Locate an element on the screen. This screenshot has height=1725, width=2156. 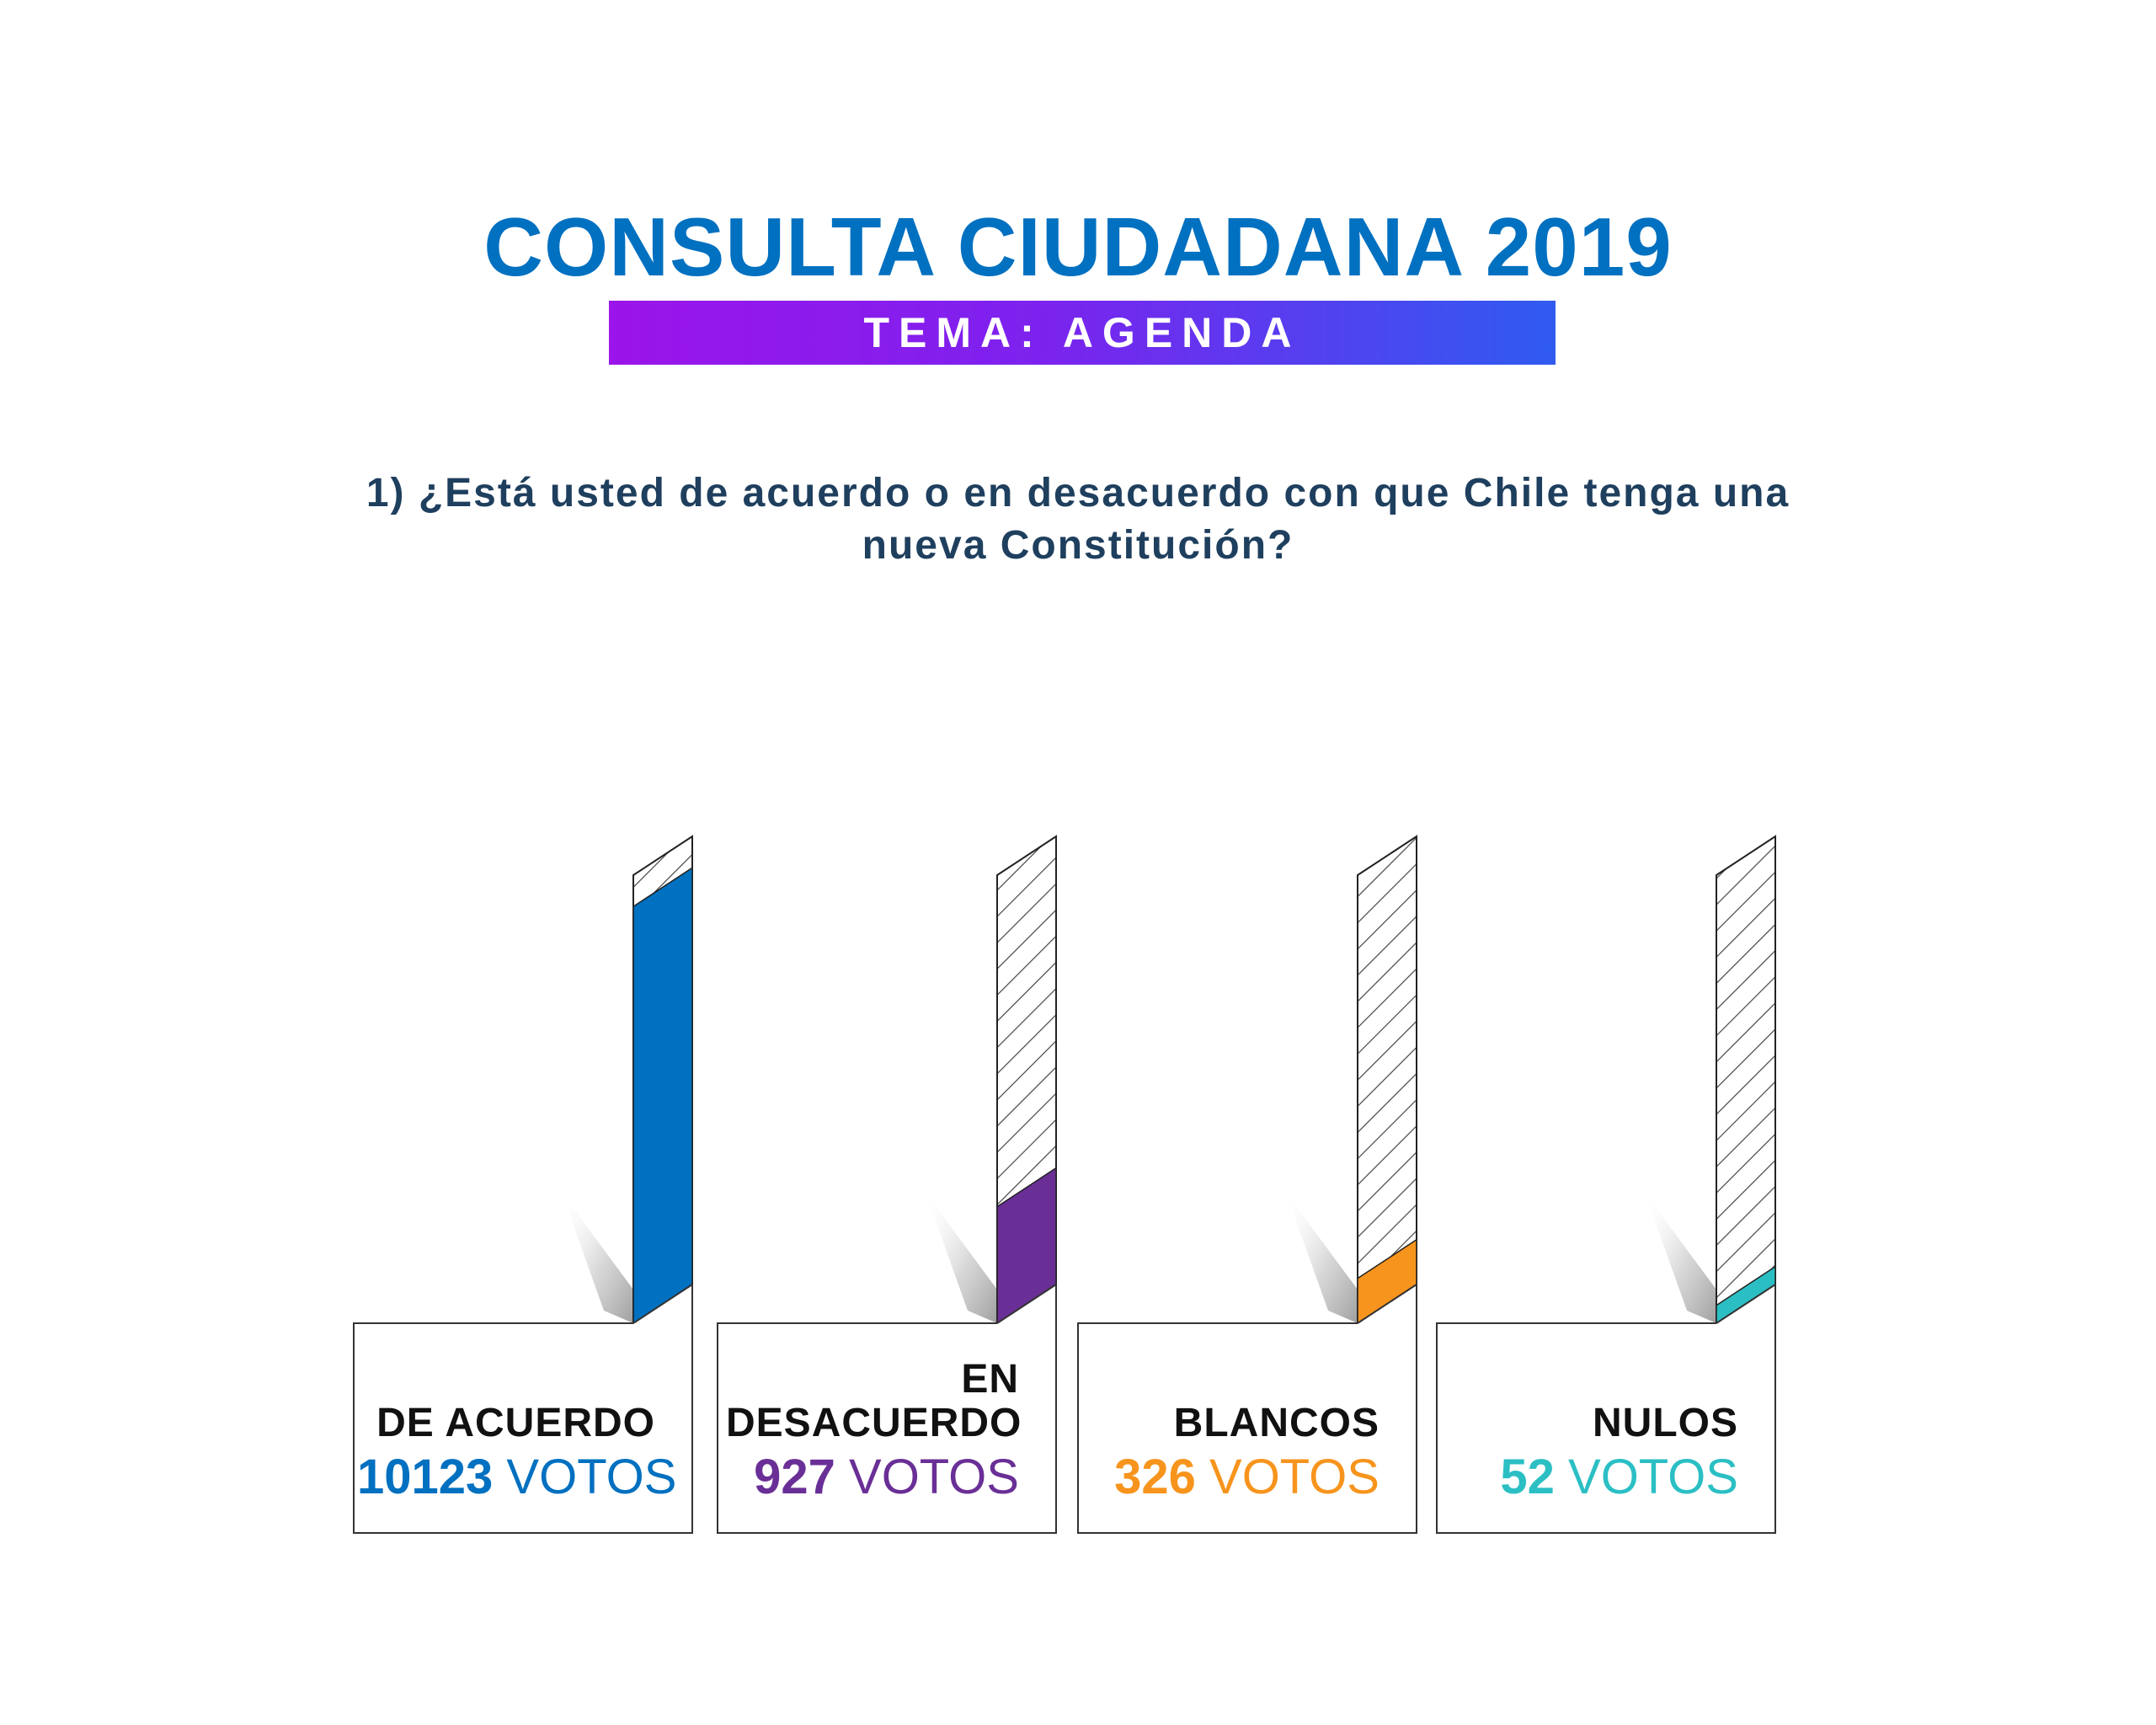
subtitle-band is located at coordinates (1082, 333).